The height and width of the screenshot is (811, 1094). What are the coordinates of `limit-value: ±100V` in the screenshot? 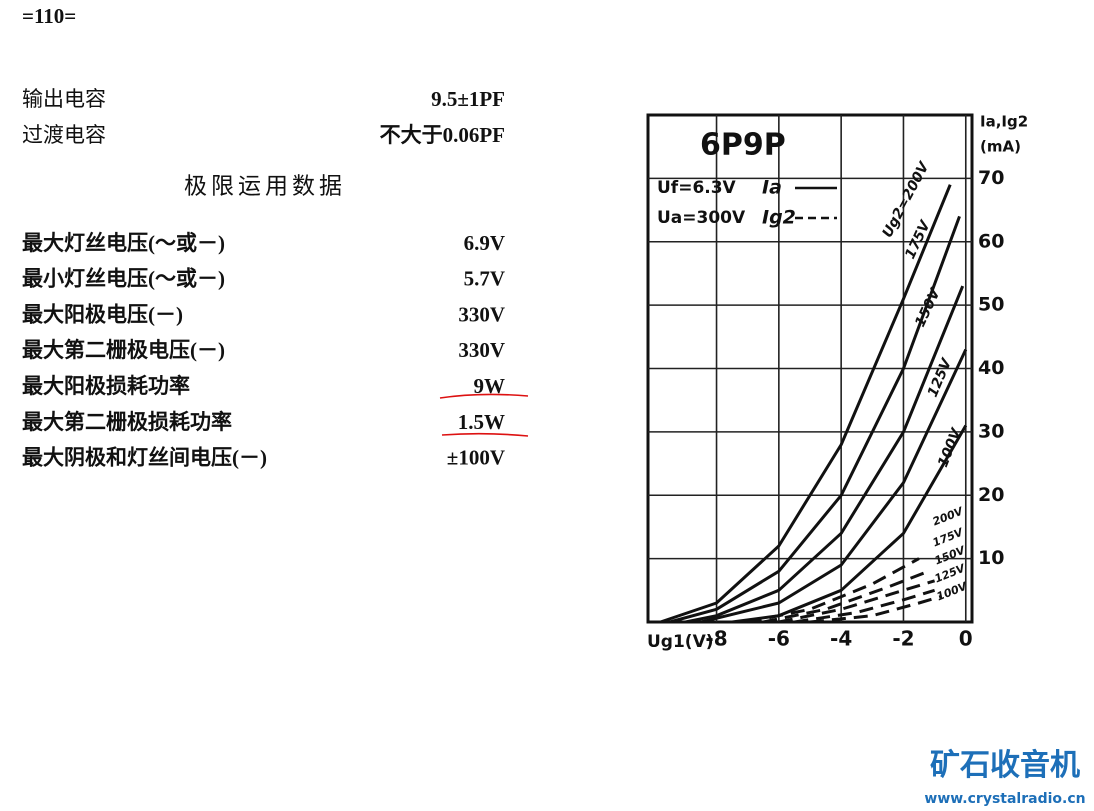 It's located at (476, 458).